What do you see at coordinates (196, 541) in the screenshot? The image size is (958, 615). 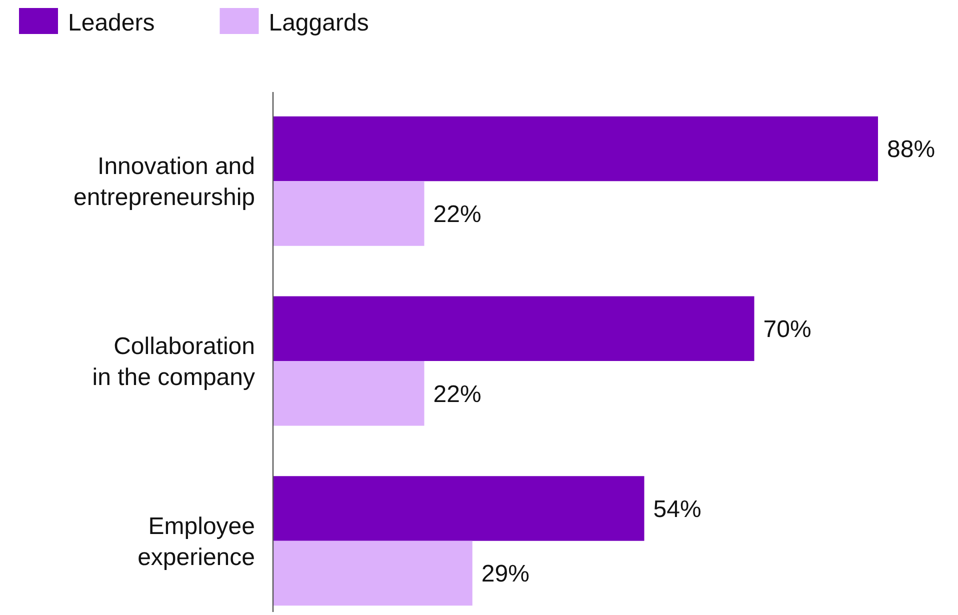 I see `y-tick-label: Employee experience` at bounding box center [196, 541].